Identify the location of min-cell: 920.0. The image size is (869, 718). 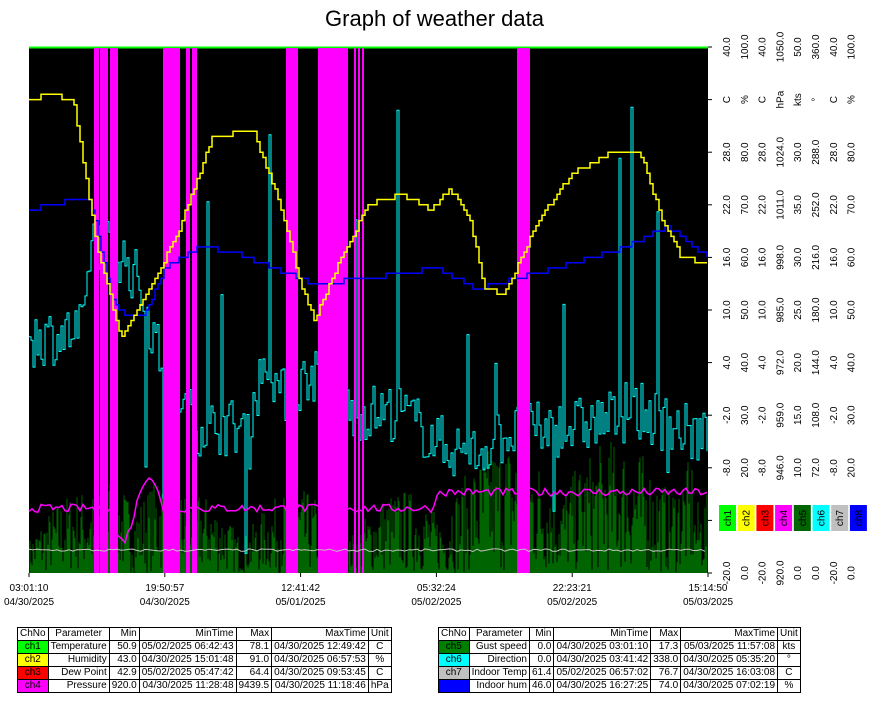
(124, 686).